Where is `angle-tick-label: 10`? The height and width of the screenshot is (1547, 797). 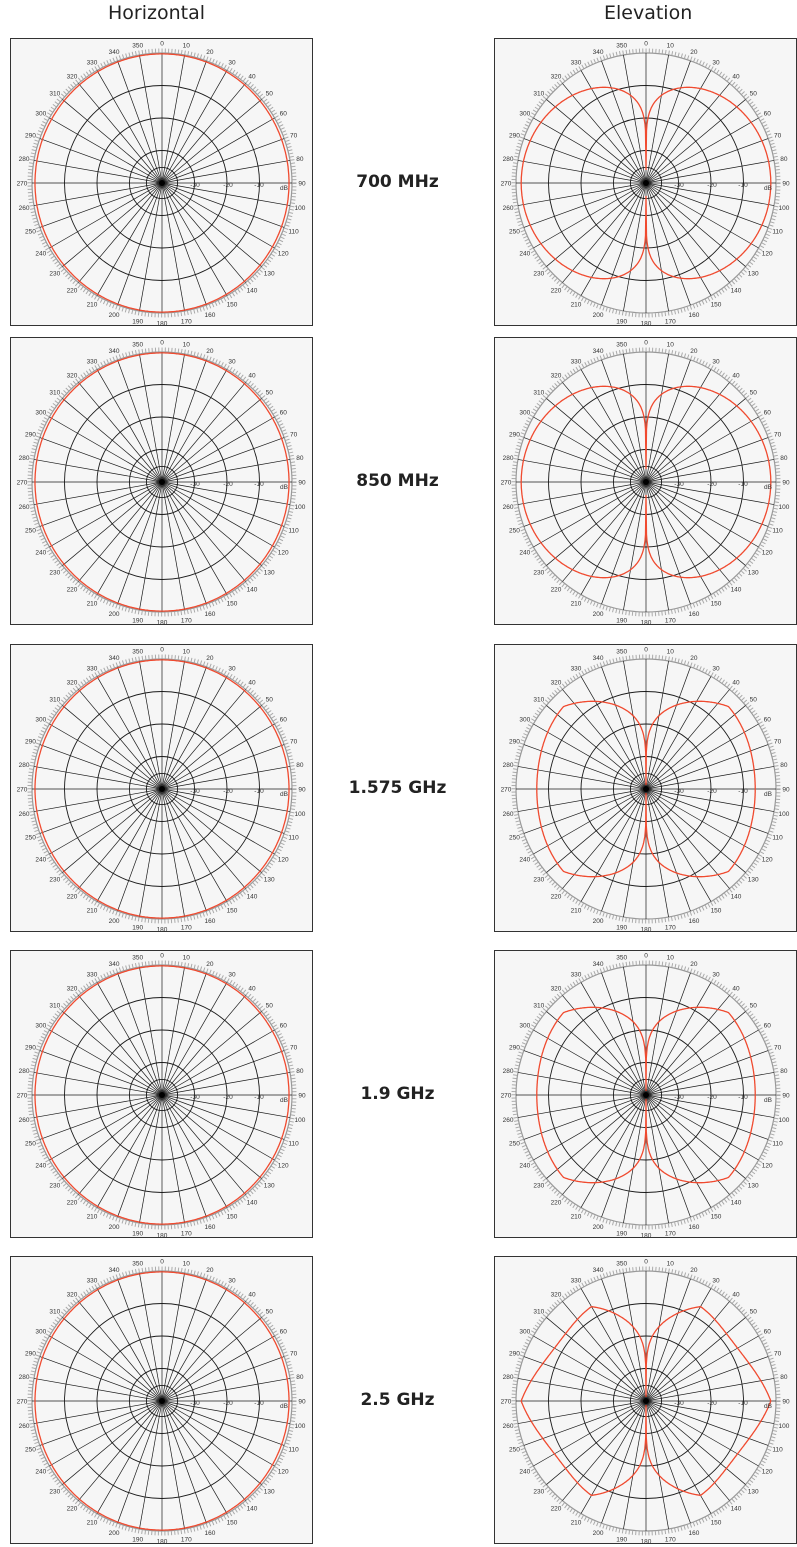 angle-tick-label: 10 is located at coordinates (187, 1264).